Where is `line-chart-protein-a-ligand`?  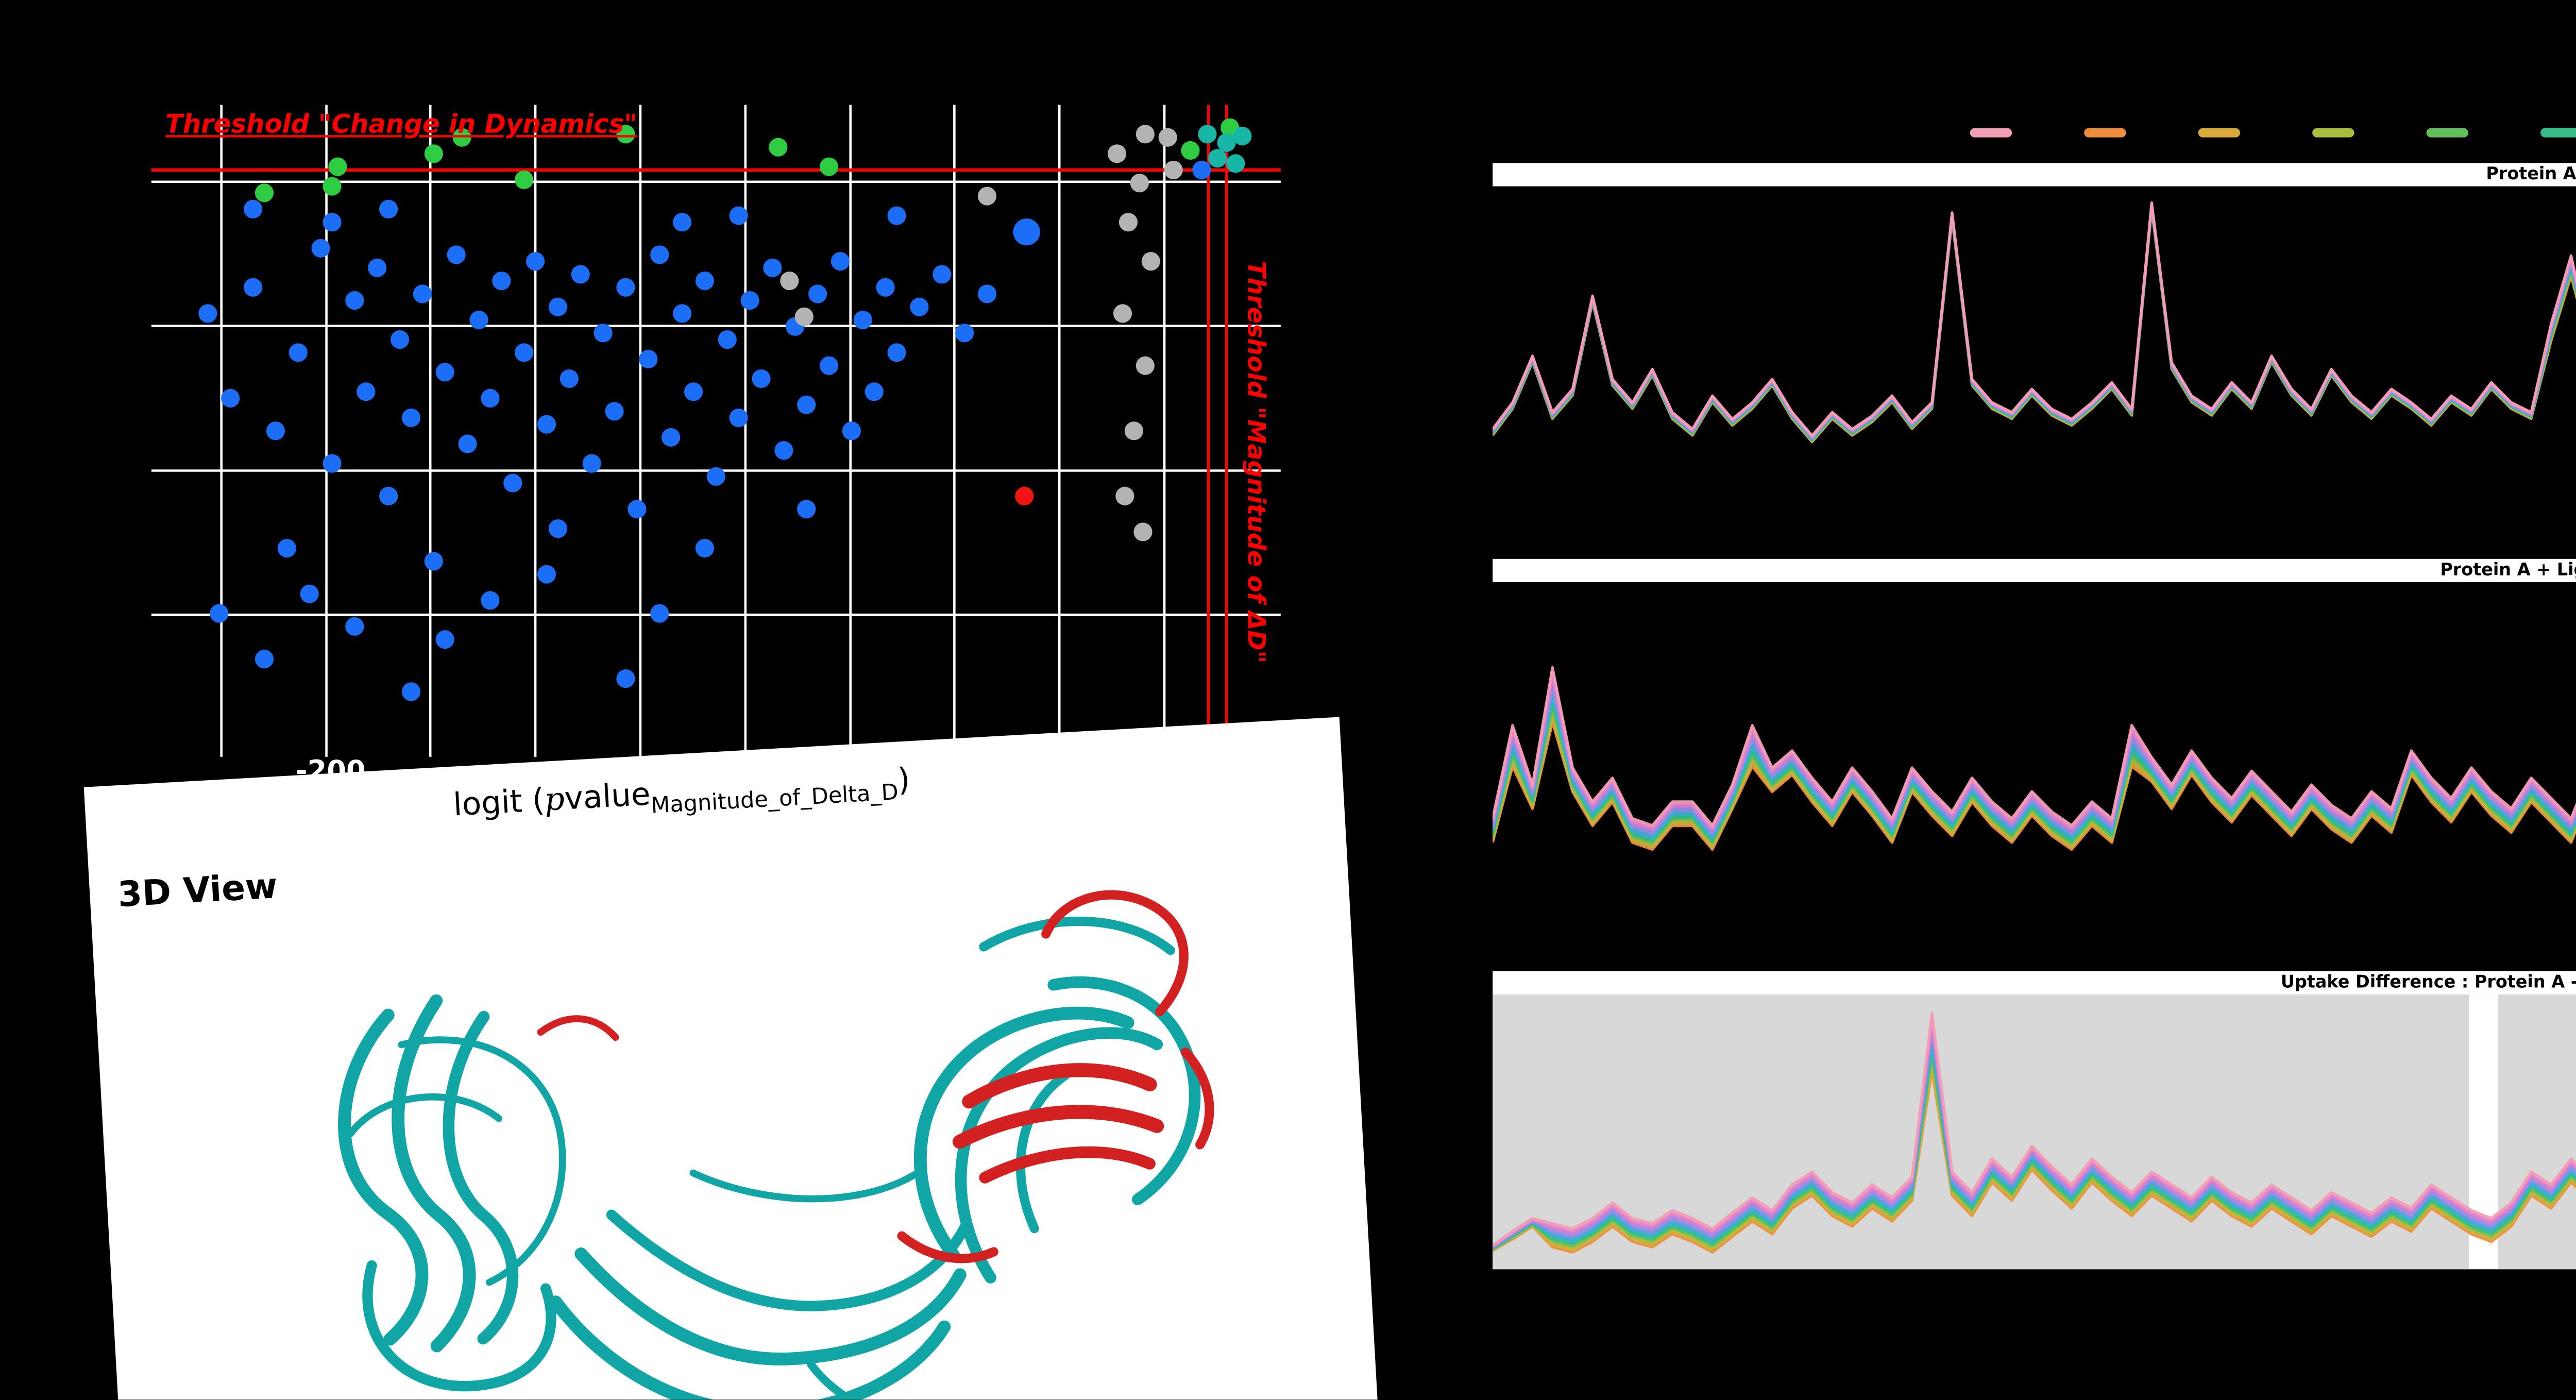 line-chart-protein-a-ligand is located at coordinates (2034, 762).